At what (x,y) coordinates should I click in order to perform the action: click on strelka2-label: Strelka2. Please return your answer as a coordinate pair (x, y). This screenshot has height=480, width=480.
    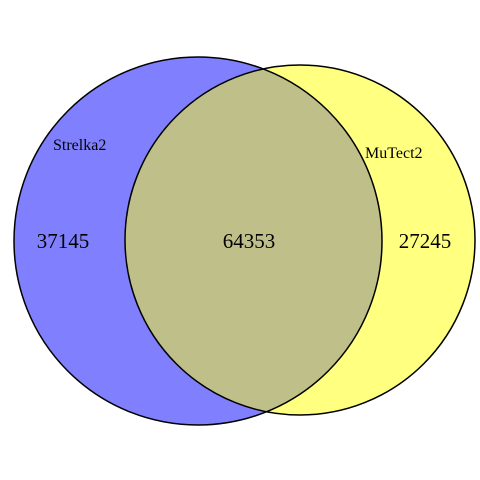
    Looking at the image, I should click on (79, 145).